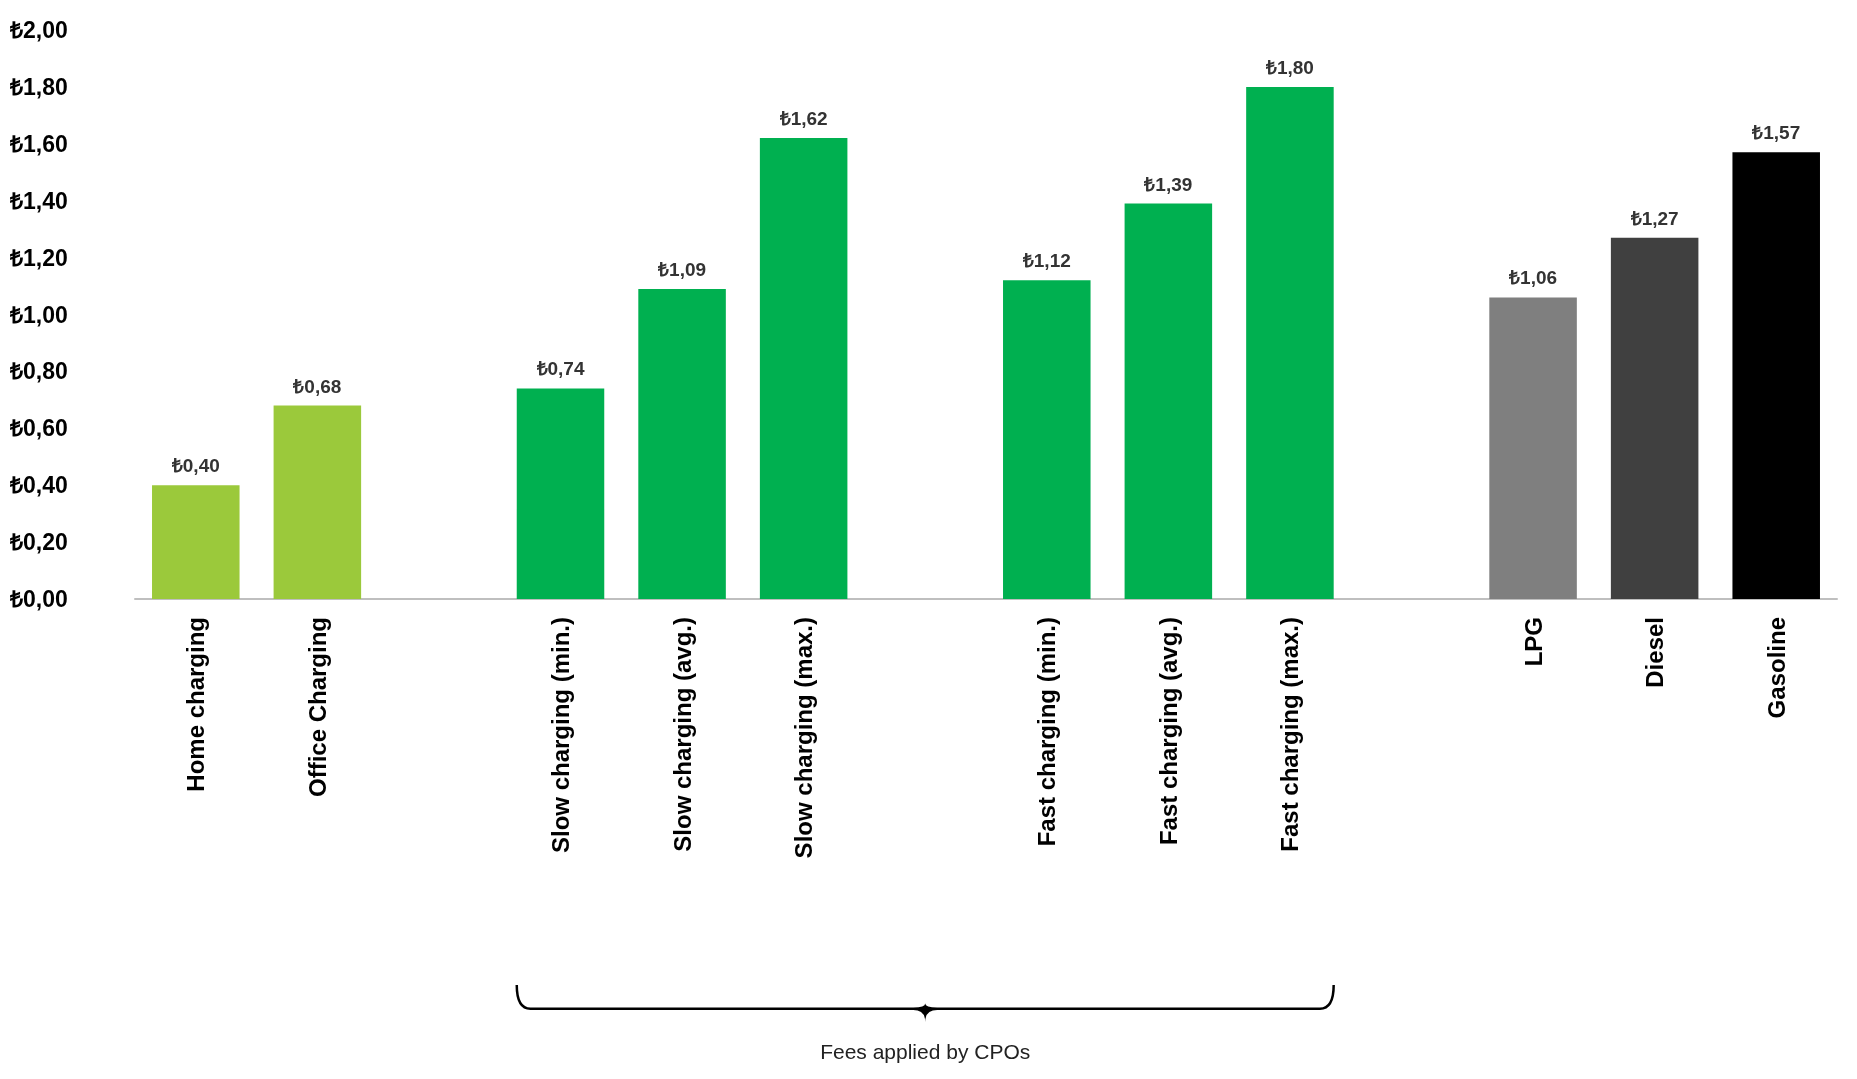 This screenshot has height=1079, width=1857. Describe the element at coordinates (39, 257) in the screenshot. I see `y-tick-label: ₺1,20` at that location.